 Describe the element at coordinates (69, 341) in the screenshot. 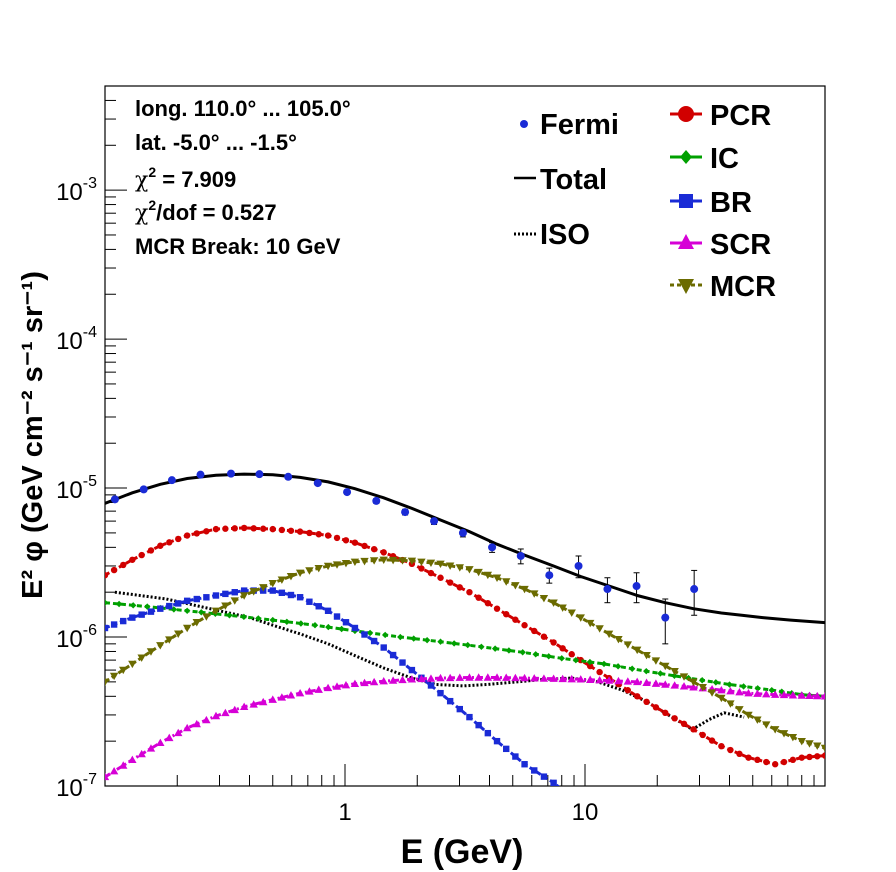

I see `y-tick-mantissa: 10` at that location.